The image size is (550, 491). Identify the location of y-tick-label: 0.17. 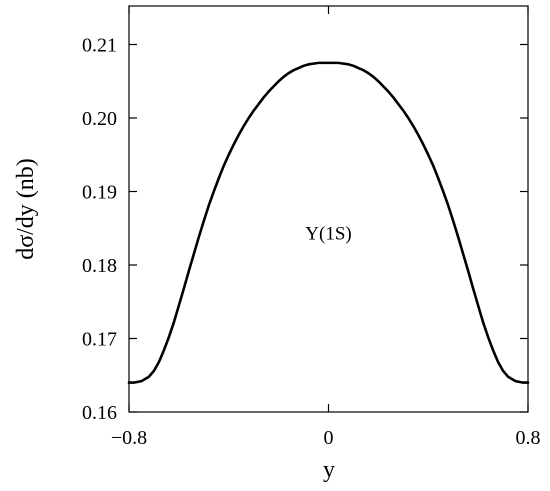
(99, 340).